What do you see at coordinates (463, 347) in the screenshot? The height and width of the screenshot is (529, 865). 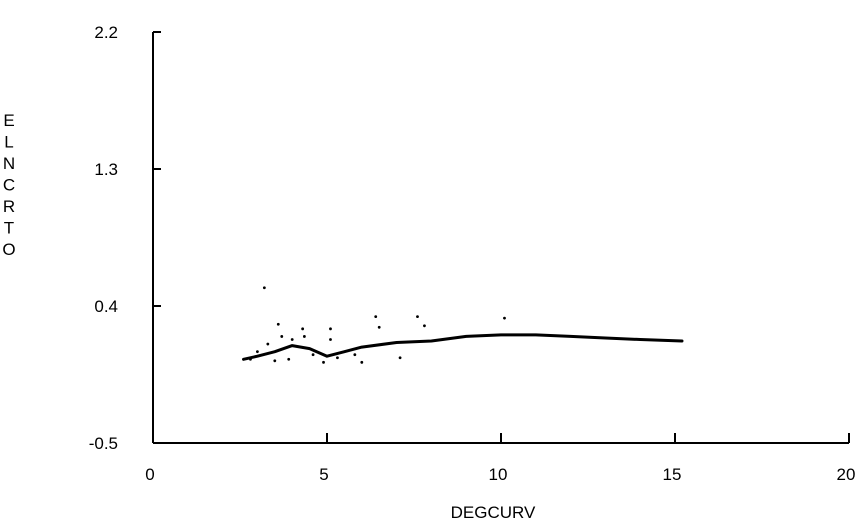 I see `smoothed-trend-line` at bounding box center [463, 347].